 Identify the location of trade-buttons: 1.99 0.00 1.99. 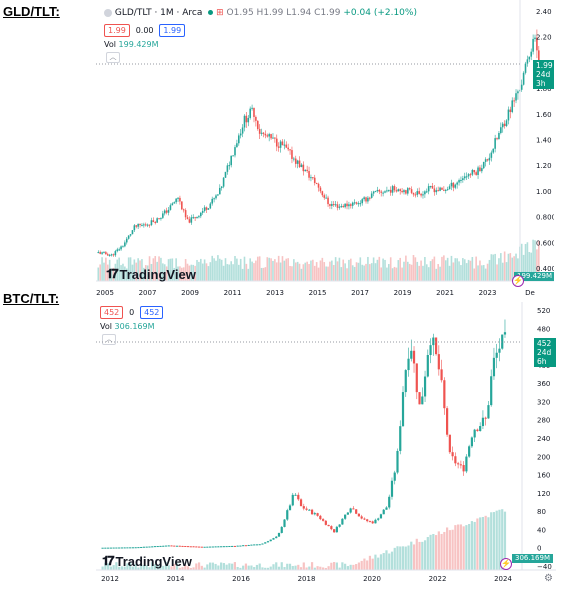
(145, 30).